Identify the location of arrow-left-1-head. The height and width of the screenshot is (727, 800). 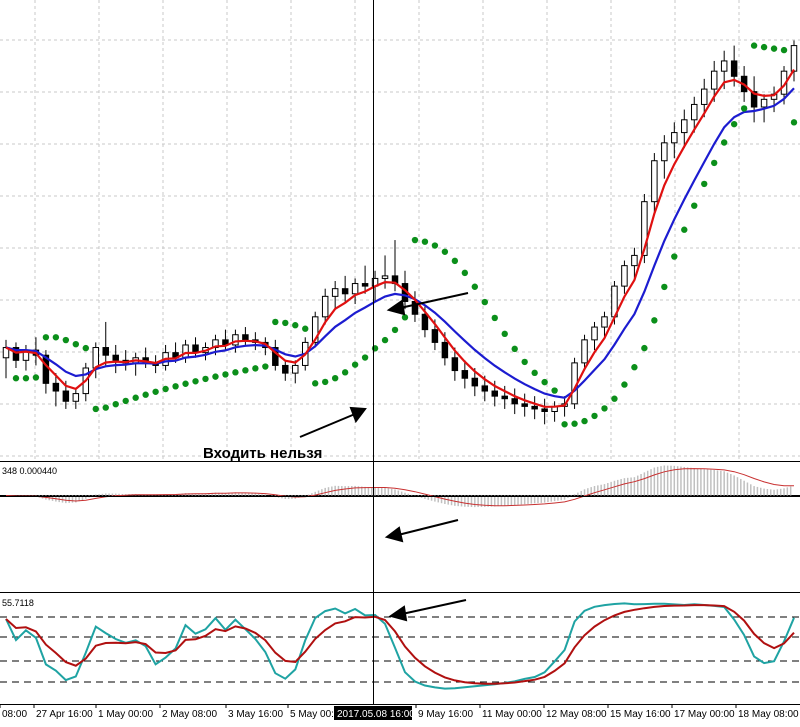
(396, 307).